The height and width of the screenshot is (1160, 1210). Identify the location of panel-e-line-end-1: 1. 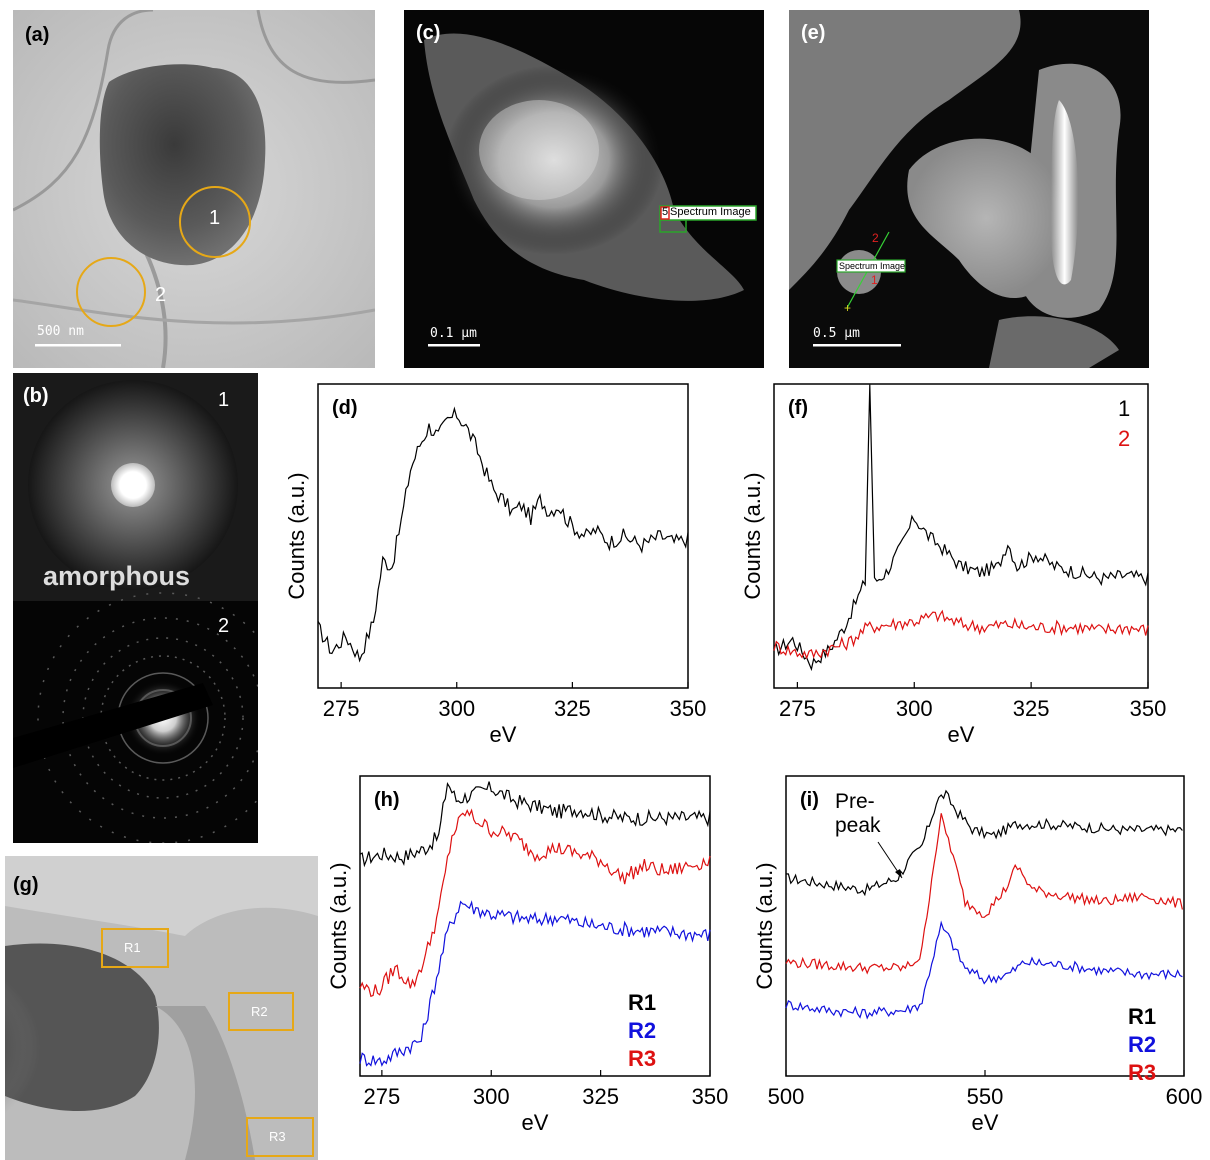
(874, 280).